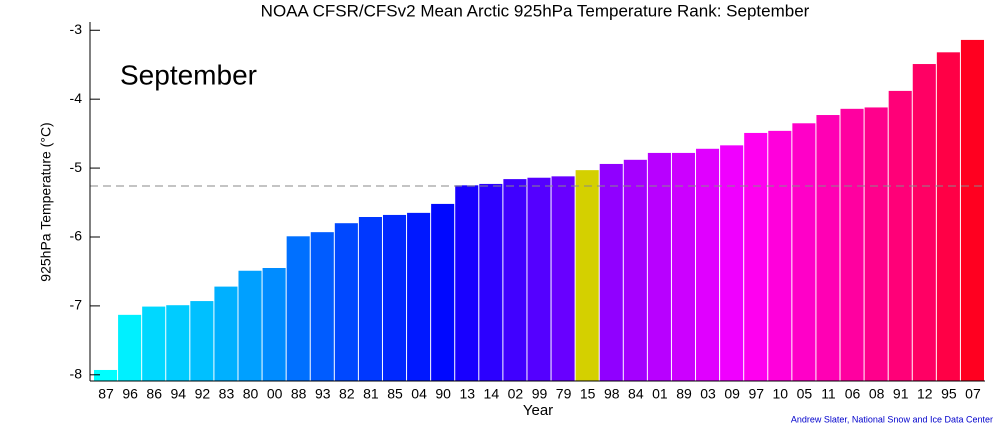 Image resolution: width=1008 pixels, height=432 pixels. What do you see at coordinates (564, 394) in the screenshot?
I see `x-tick-label: 79` at bounding box center [564, 394].